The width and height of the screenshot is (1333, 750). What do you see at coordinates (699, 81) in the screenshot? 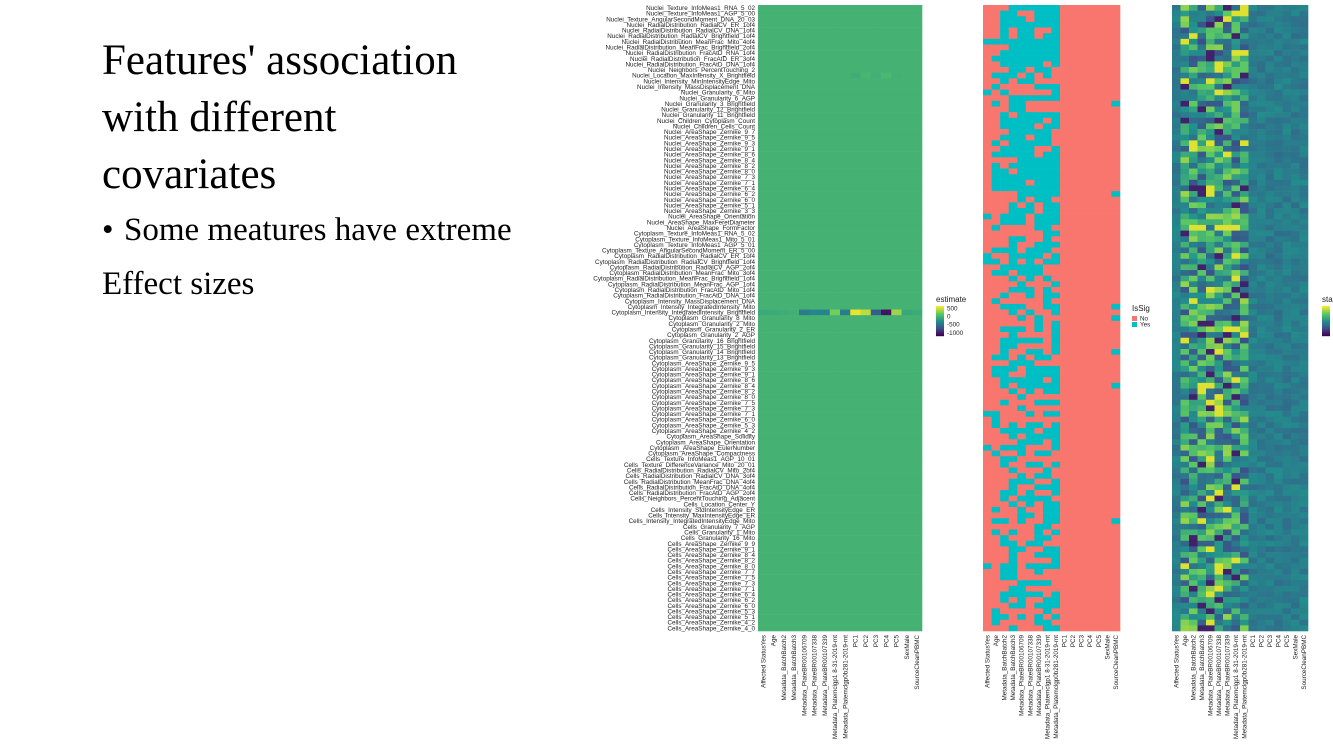
I see `feature-label: Nuclei_Intensity_MinIntensityEdge_Mito` at bounding box center [699, 81].